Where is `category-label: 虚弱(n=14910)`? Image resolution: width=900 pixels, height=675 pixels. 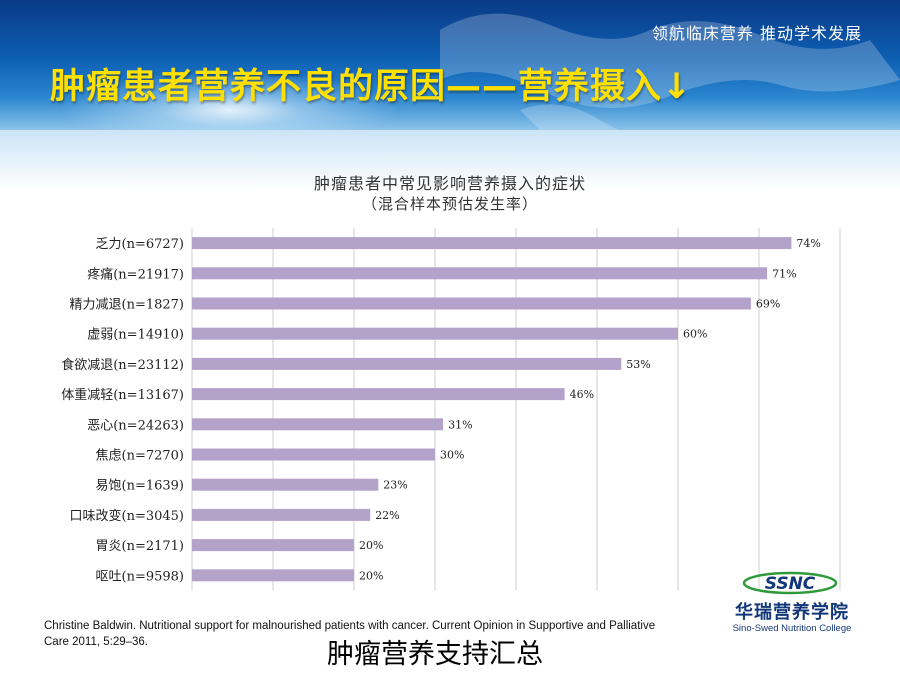 category-label: 虚弱(n=14910) is located at coordinates (135, 335).